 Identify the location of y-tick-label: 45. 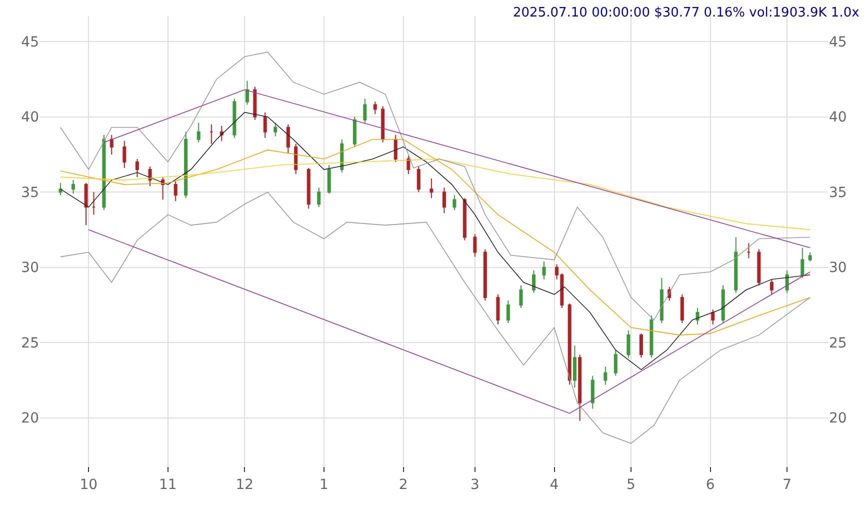
(30, 42).